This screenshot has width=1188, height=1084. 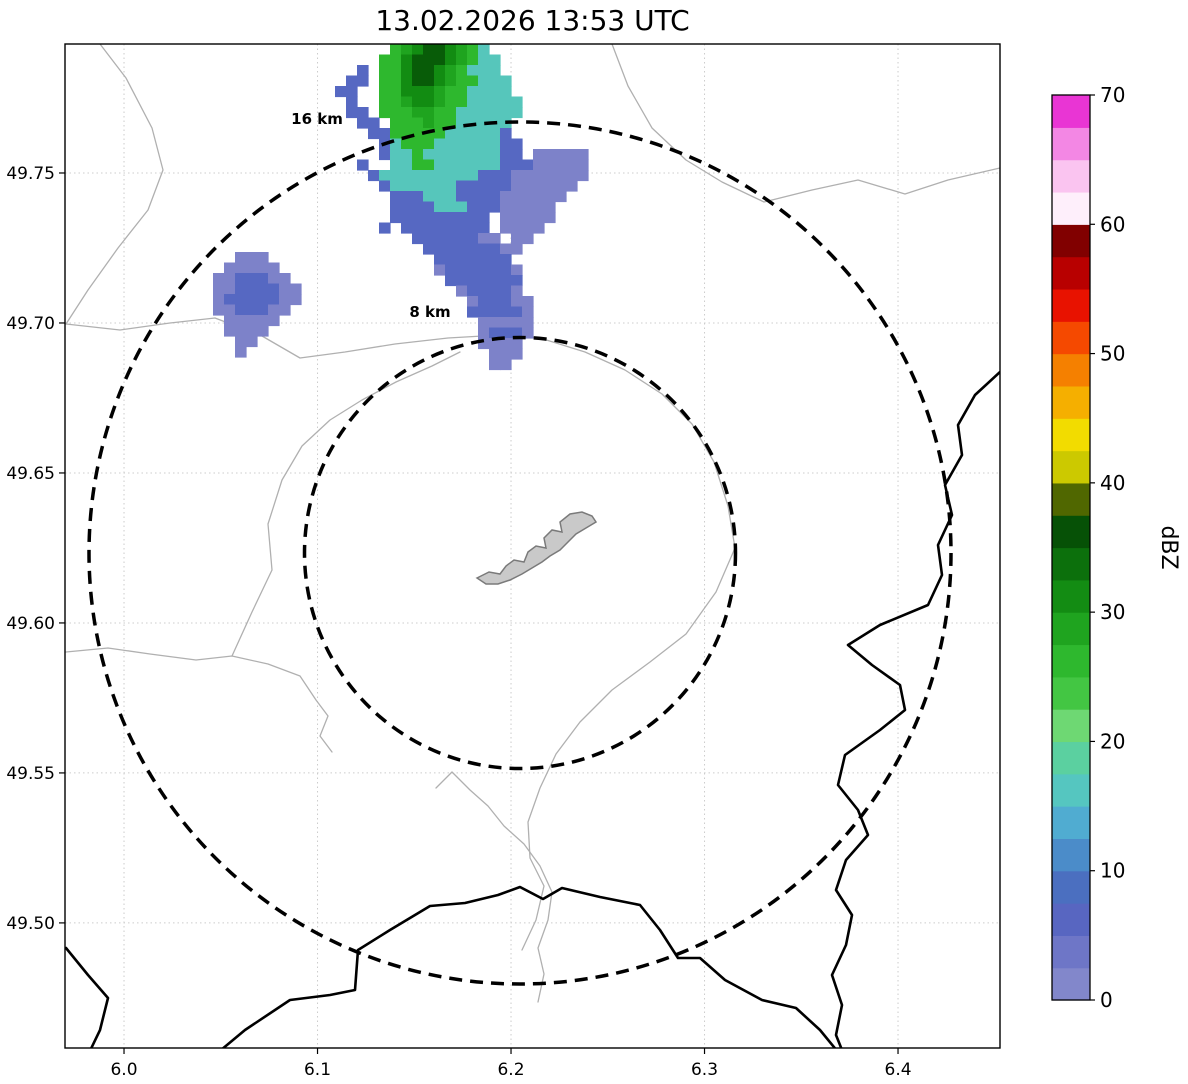 What do you see at coordinates (30, 474) in the screenshot?
I see `y-tick-label: 49.65` at bounding box center [30, 474].